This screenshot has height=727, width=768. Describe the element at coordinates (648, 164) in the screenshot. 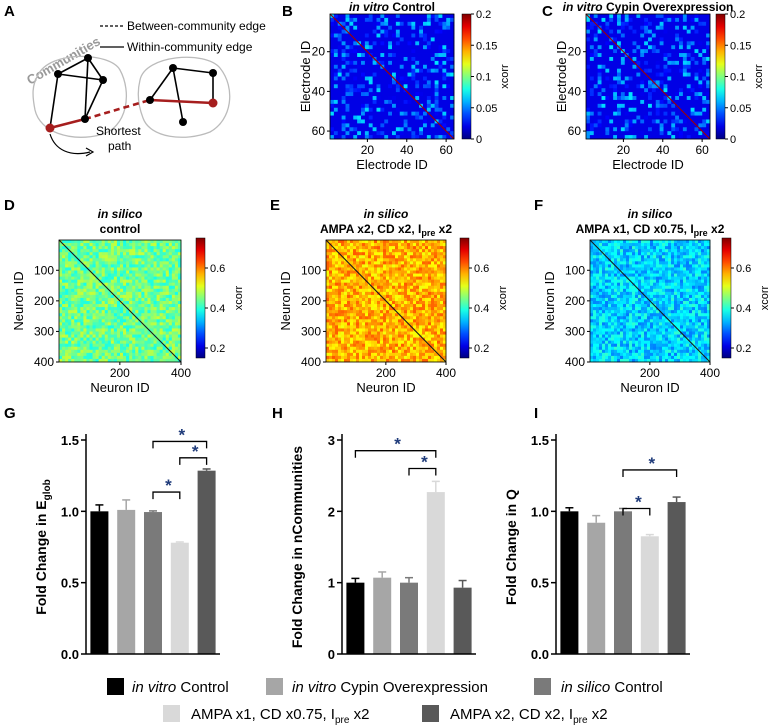

I see `x-axis-label: Electrode ID` at that location.